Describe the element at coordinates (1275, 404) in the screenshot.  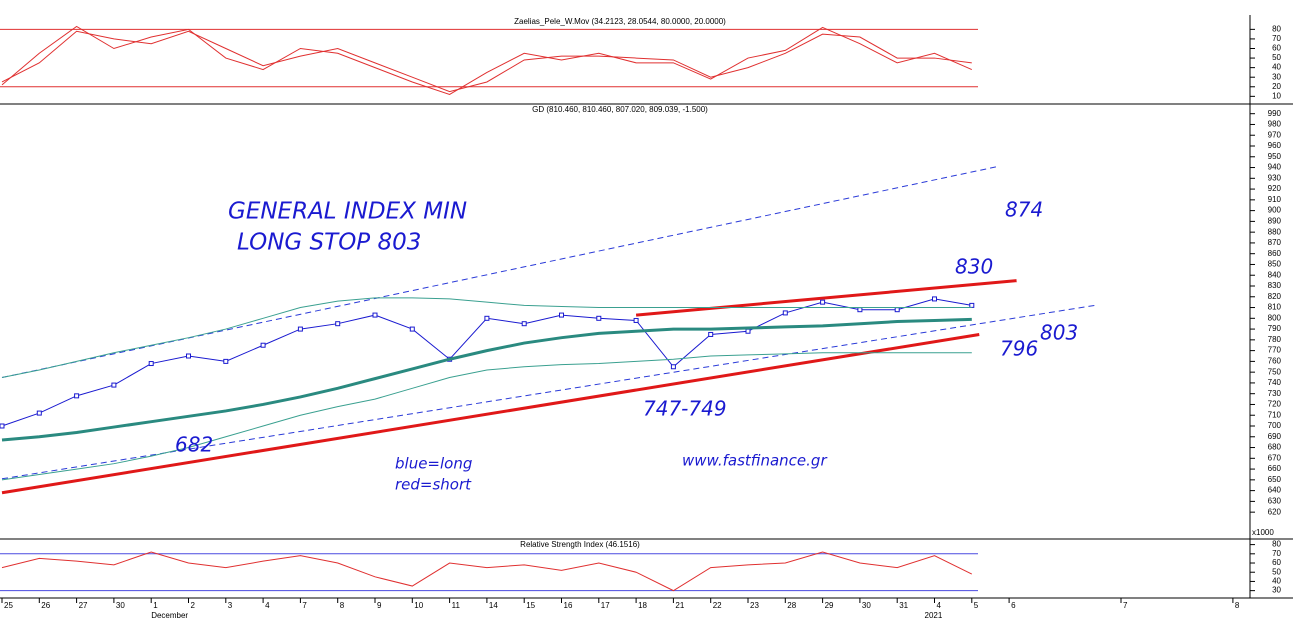
I see `y-tick-label: 720` at that location.